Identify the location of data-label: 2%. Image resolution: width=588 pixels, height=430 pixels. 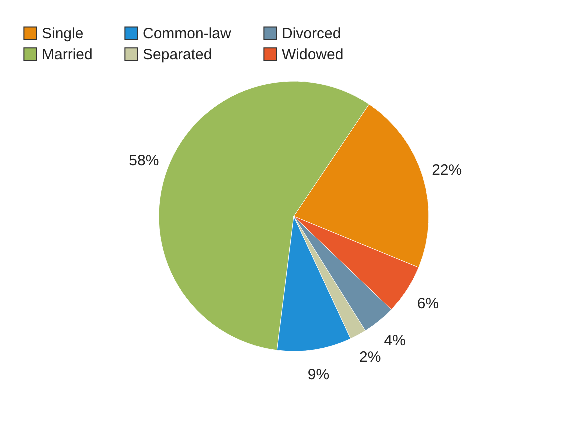
(370, 357).